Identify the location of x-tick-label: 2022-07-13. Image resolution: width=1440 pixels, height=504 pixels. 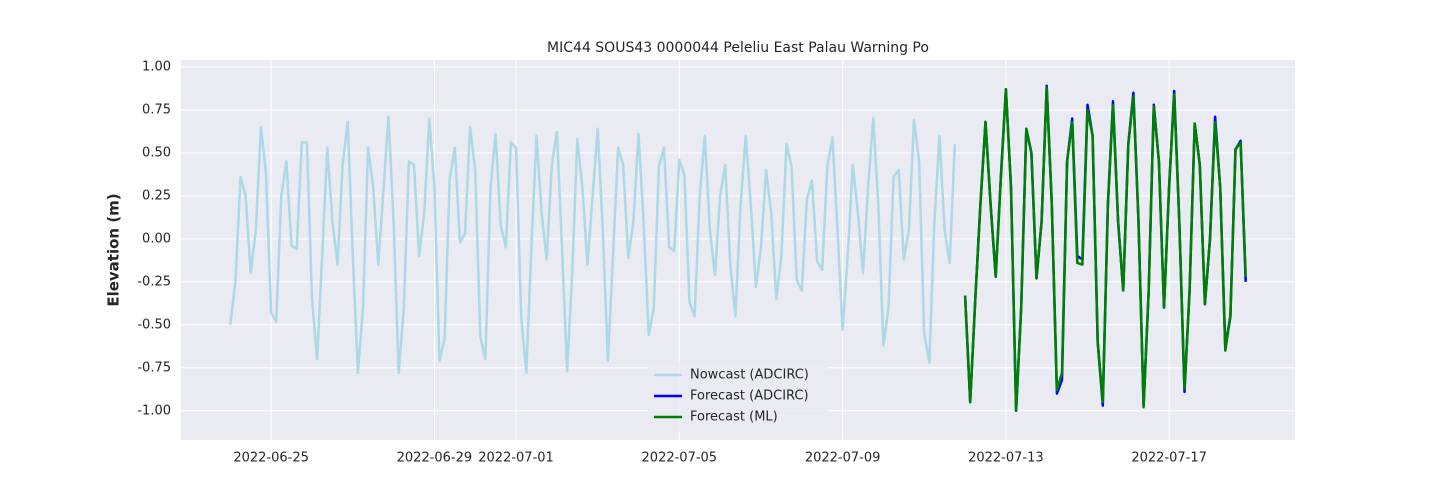
(1006, 458).